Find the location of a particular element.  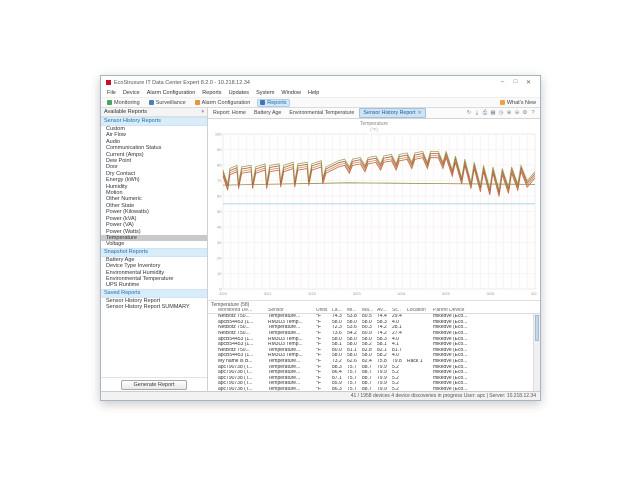

report-item: Voltage is located at coordinates (115, 244).